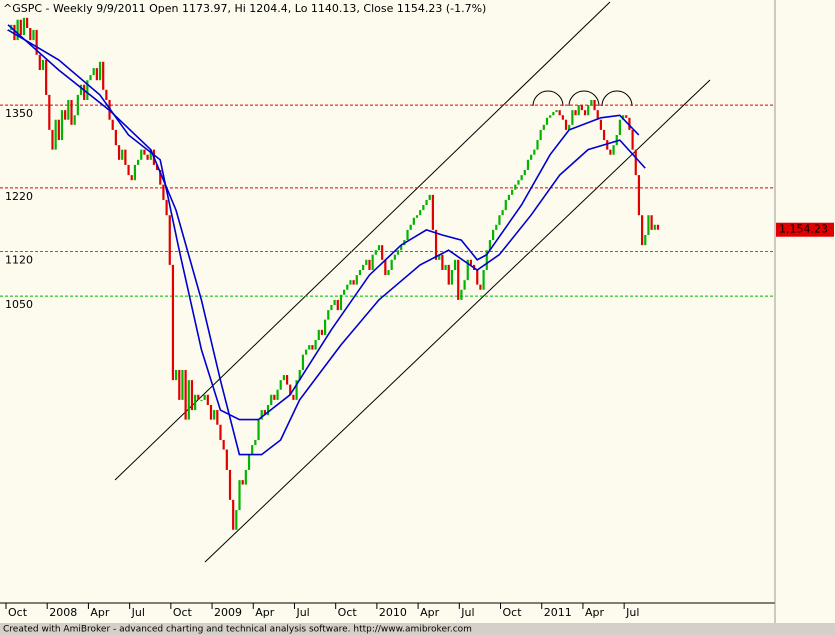  Describe the element at coordinates (805, 229) in the screenshot. I see `last-price-box` at that location.